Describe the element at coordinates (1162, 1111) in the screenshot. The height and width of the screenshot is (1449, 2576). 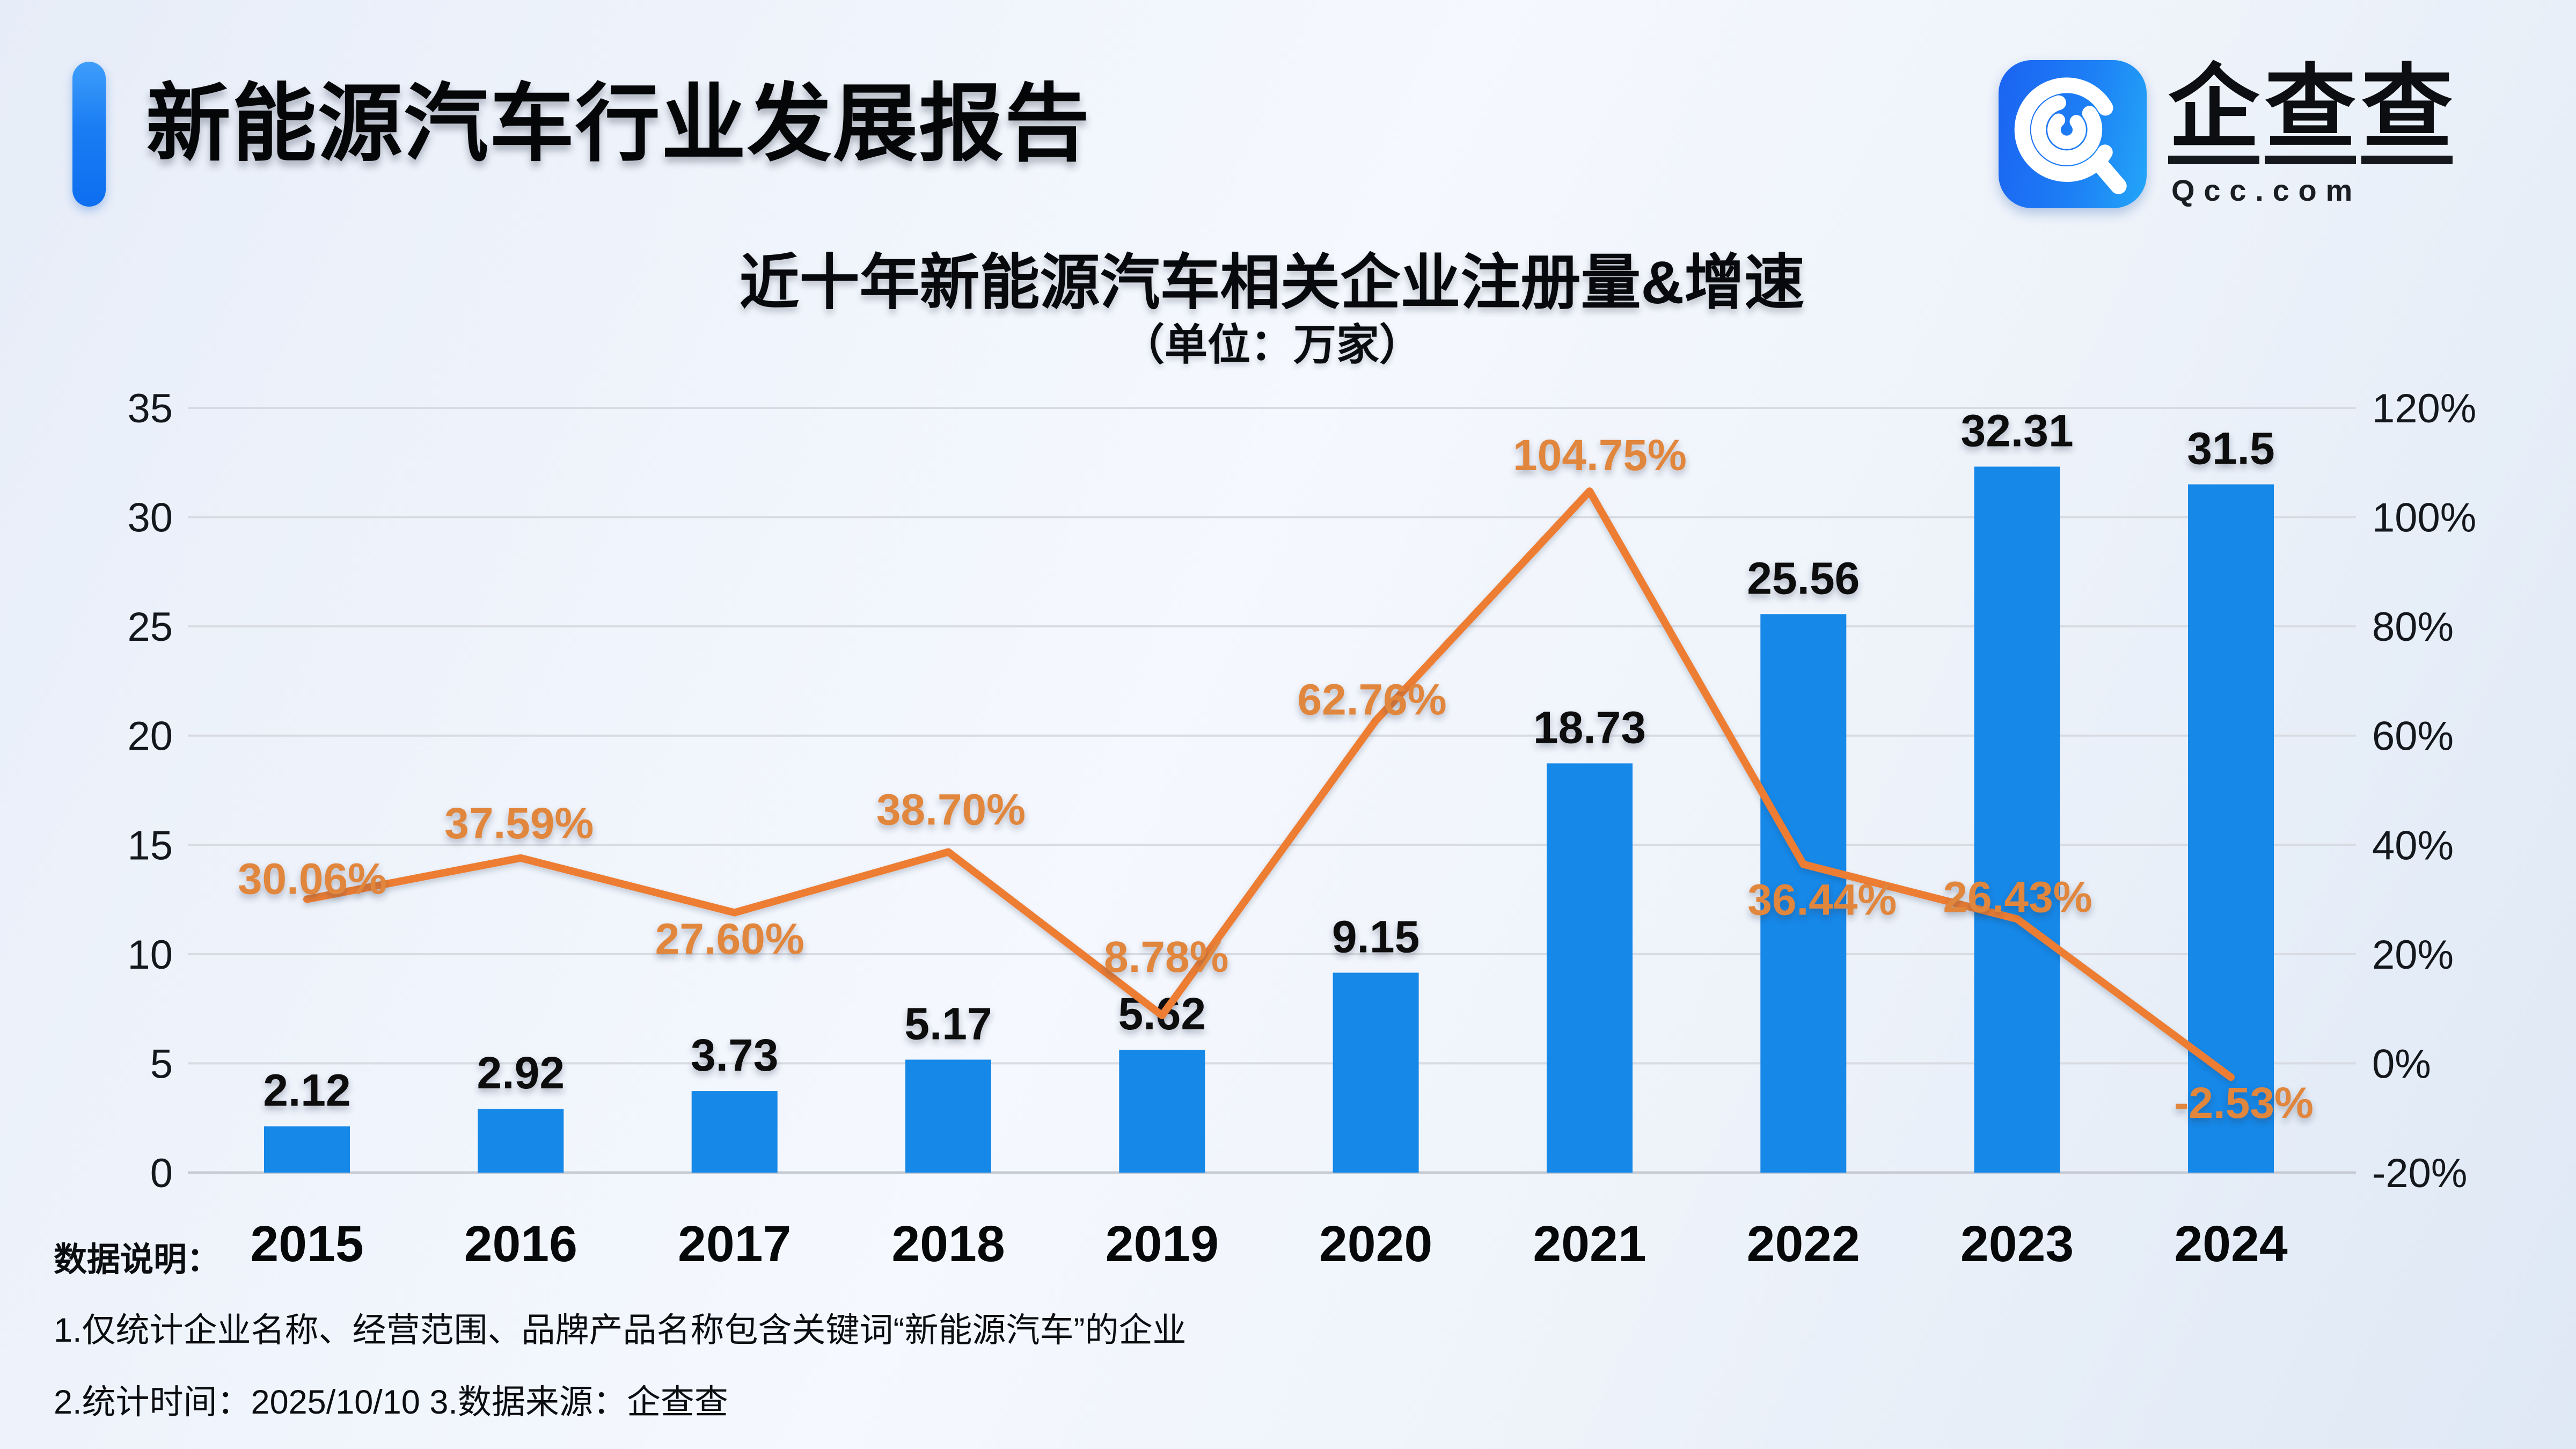
I see `bar-2019` at that location.